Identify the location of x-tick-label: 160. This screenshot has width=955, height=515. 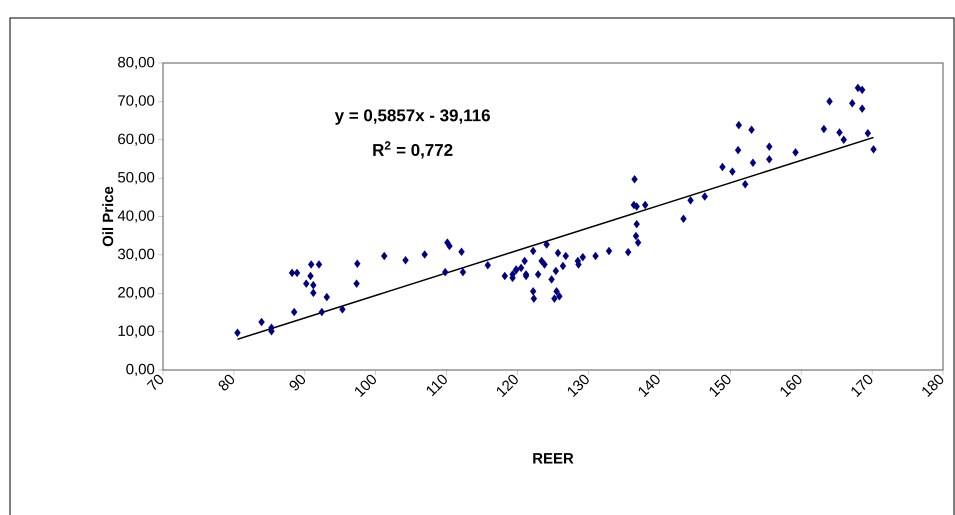
(791, 385).